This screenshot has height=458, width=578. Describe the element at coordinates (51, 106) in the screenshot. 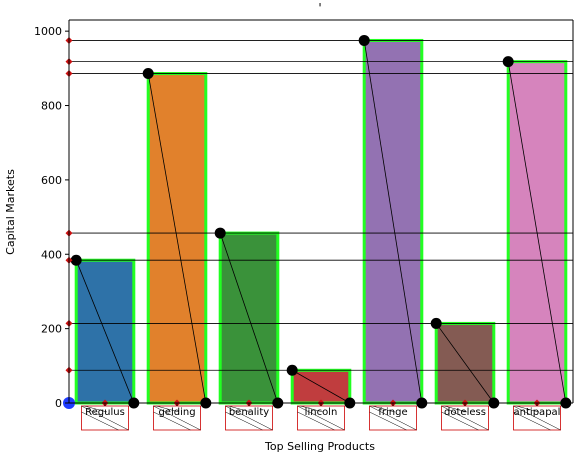

I see `y-tick-label: 800` at that location.